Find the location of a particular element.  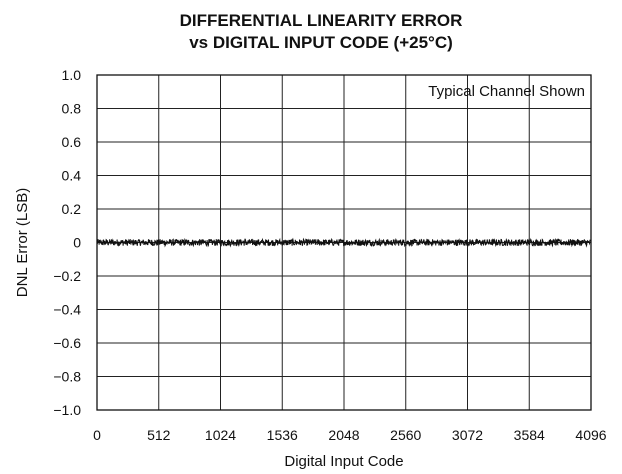

annotation-typical-channel: Typical Channel Shown is located at coordinates (506, 91).